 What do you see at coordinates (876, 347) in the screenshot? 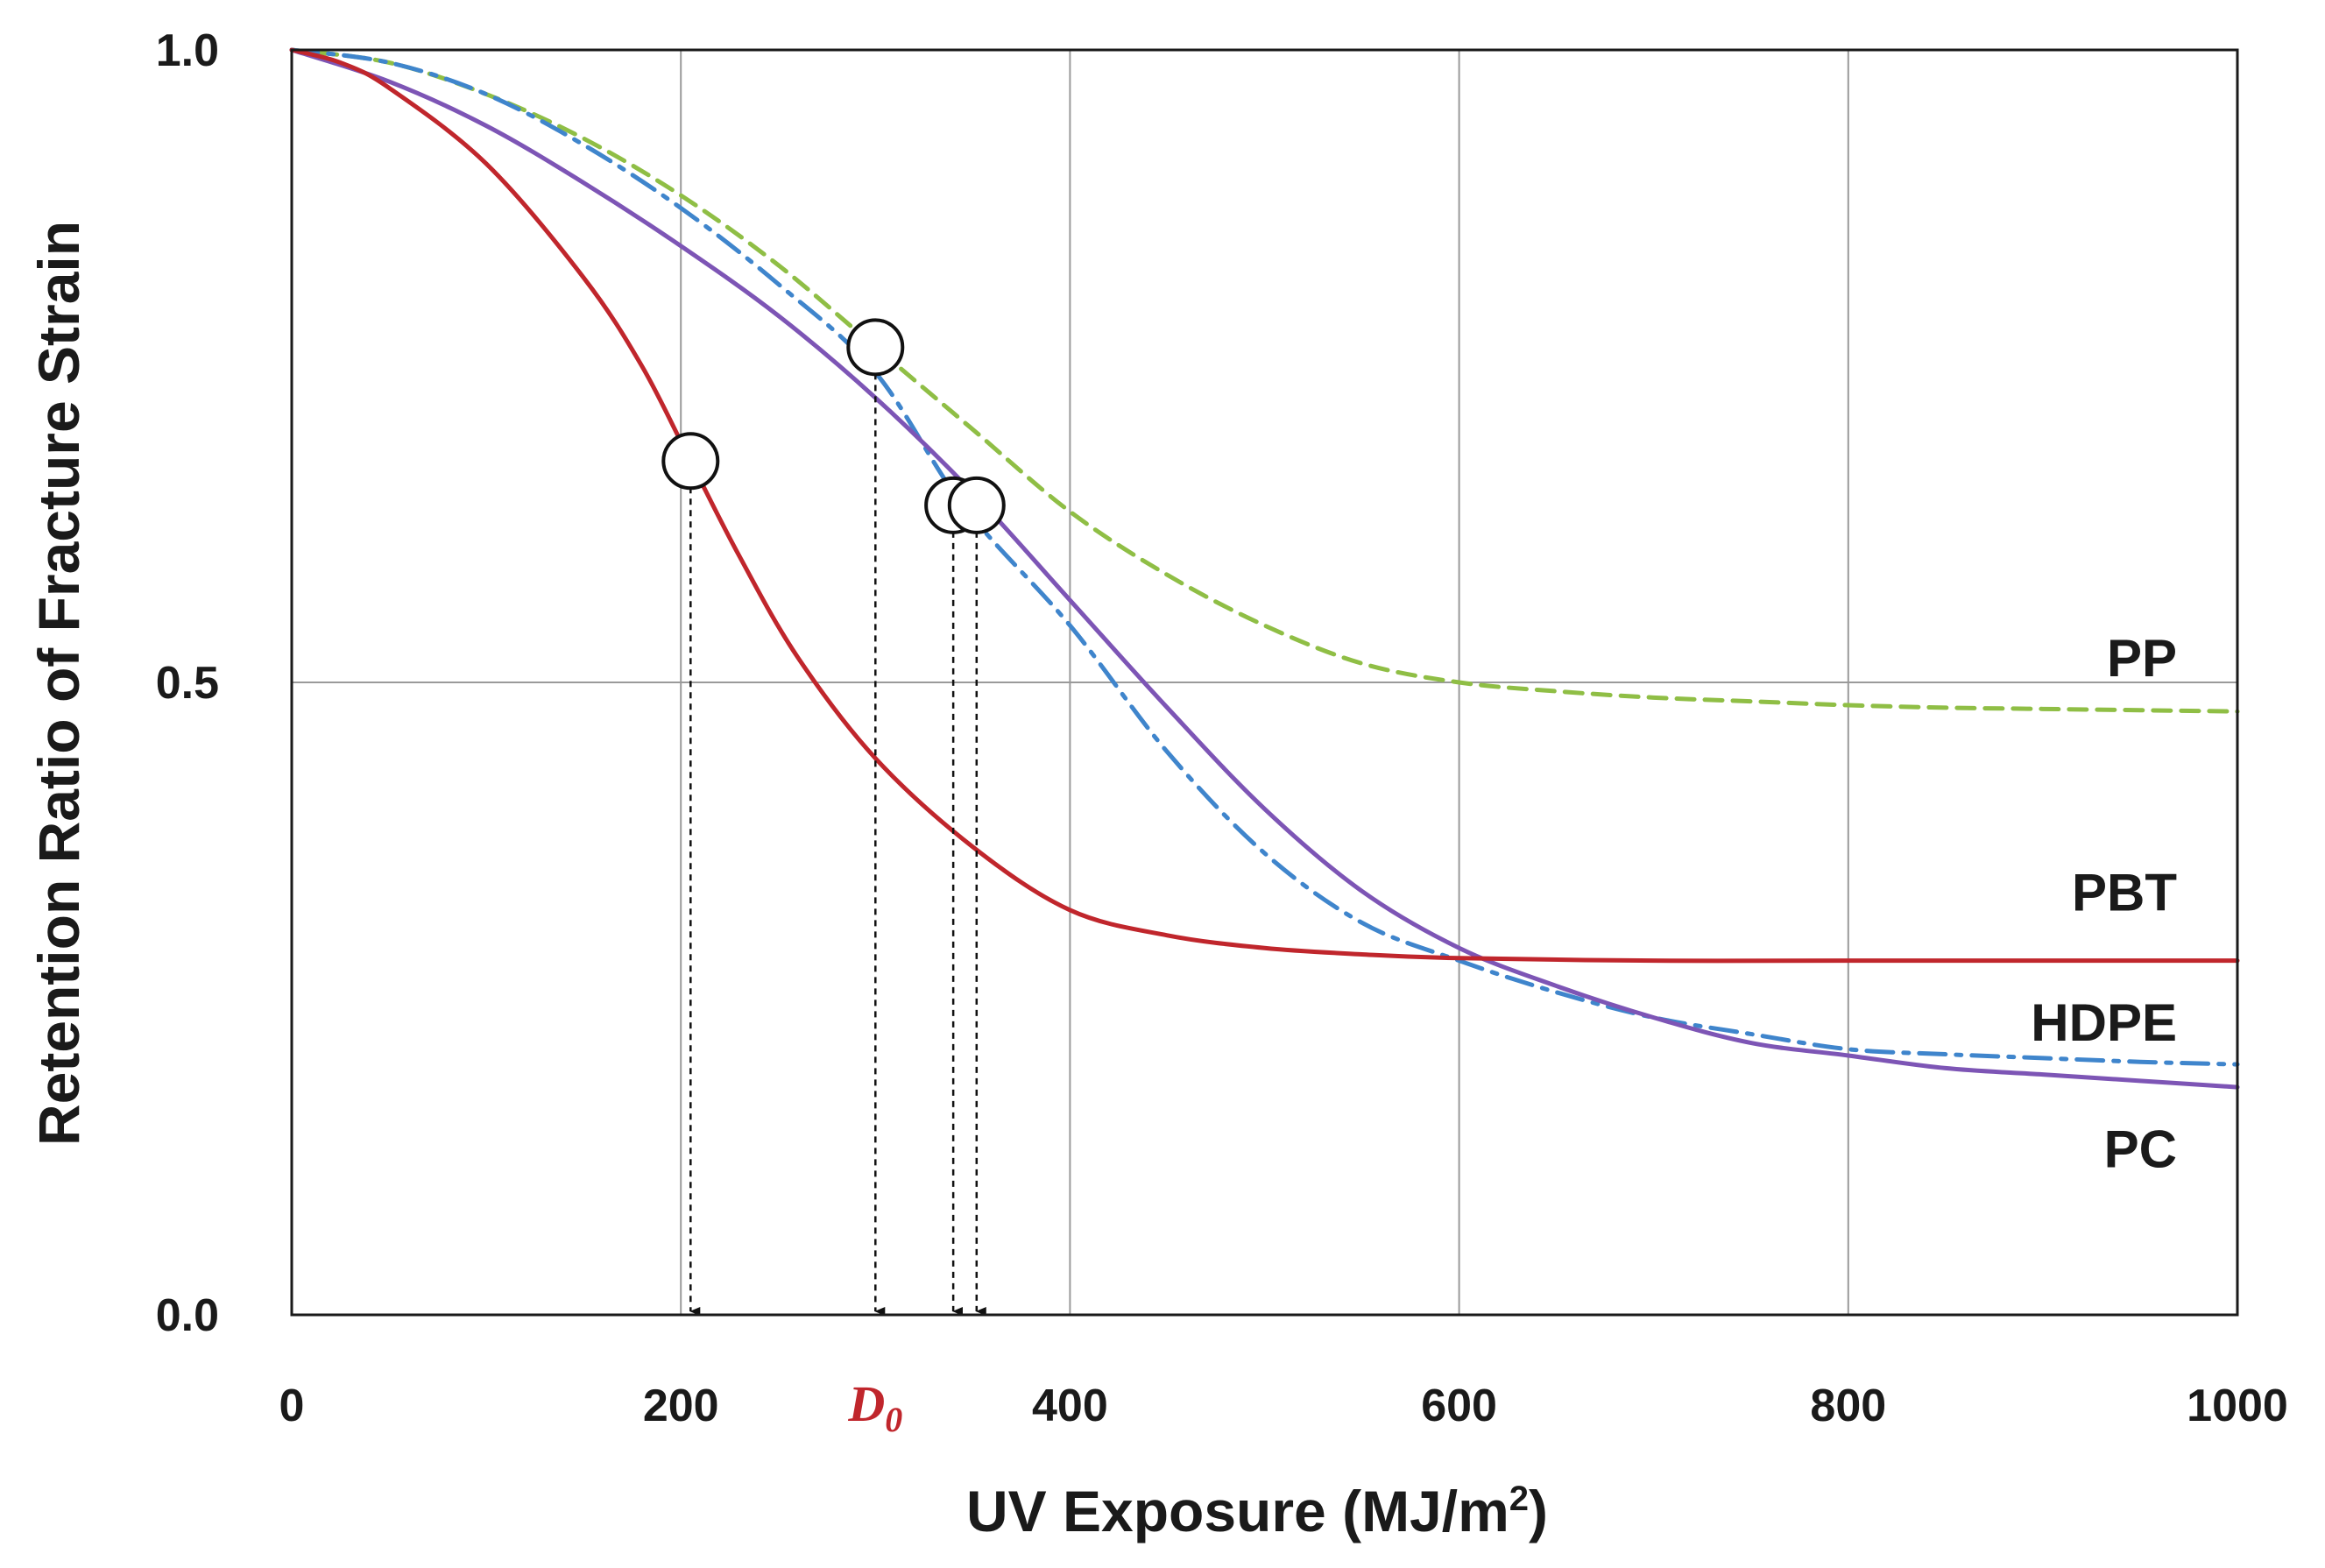
I see `marker-pp` at bounding box center [876, 347].